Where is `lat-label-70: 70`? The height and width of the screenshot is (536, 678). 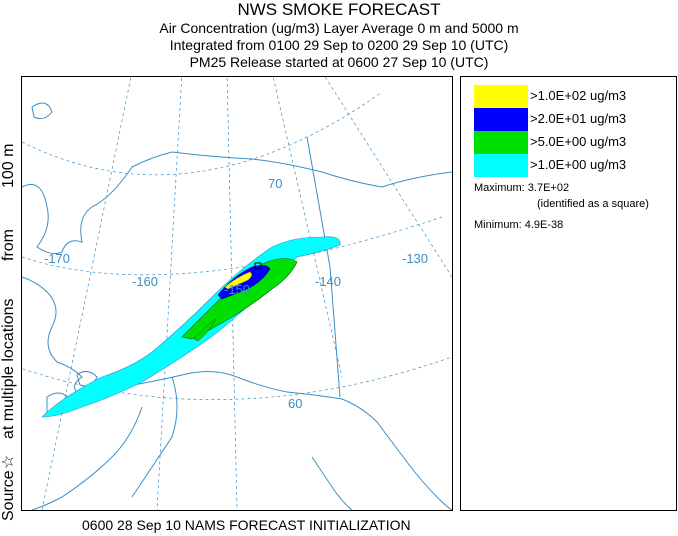
lat-label-70: 70 is located at coordinates (275, 183).